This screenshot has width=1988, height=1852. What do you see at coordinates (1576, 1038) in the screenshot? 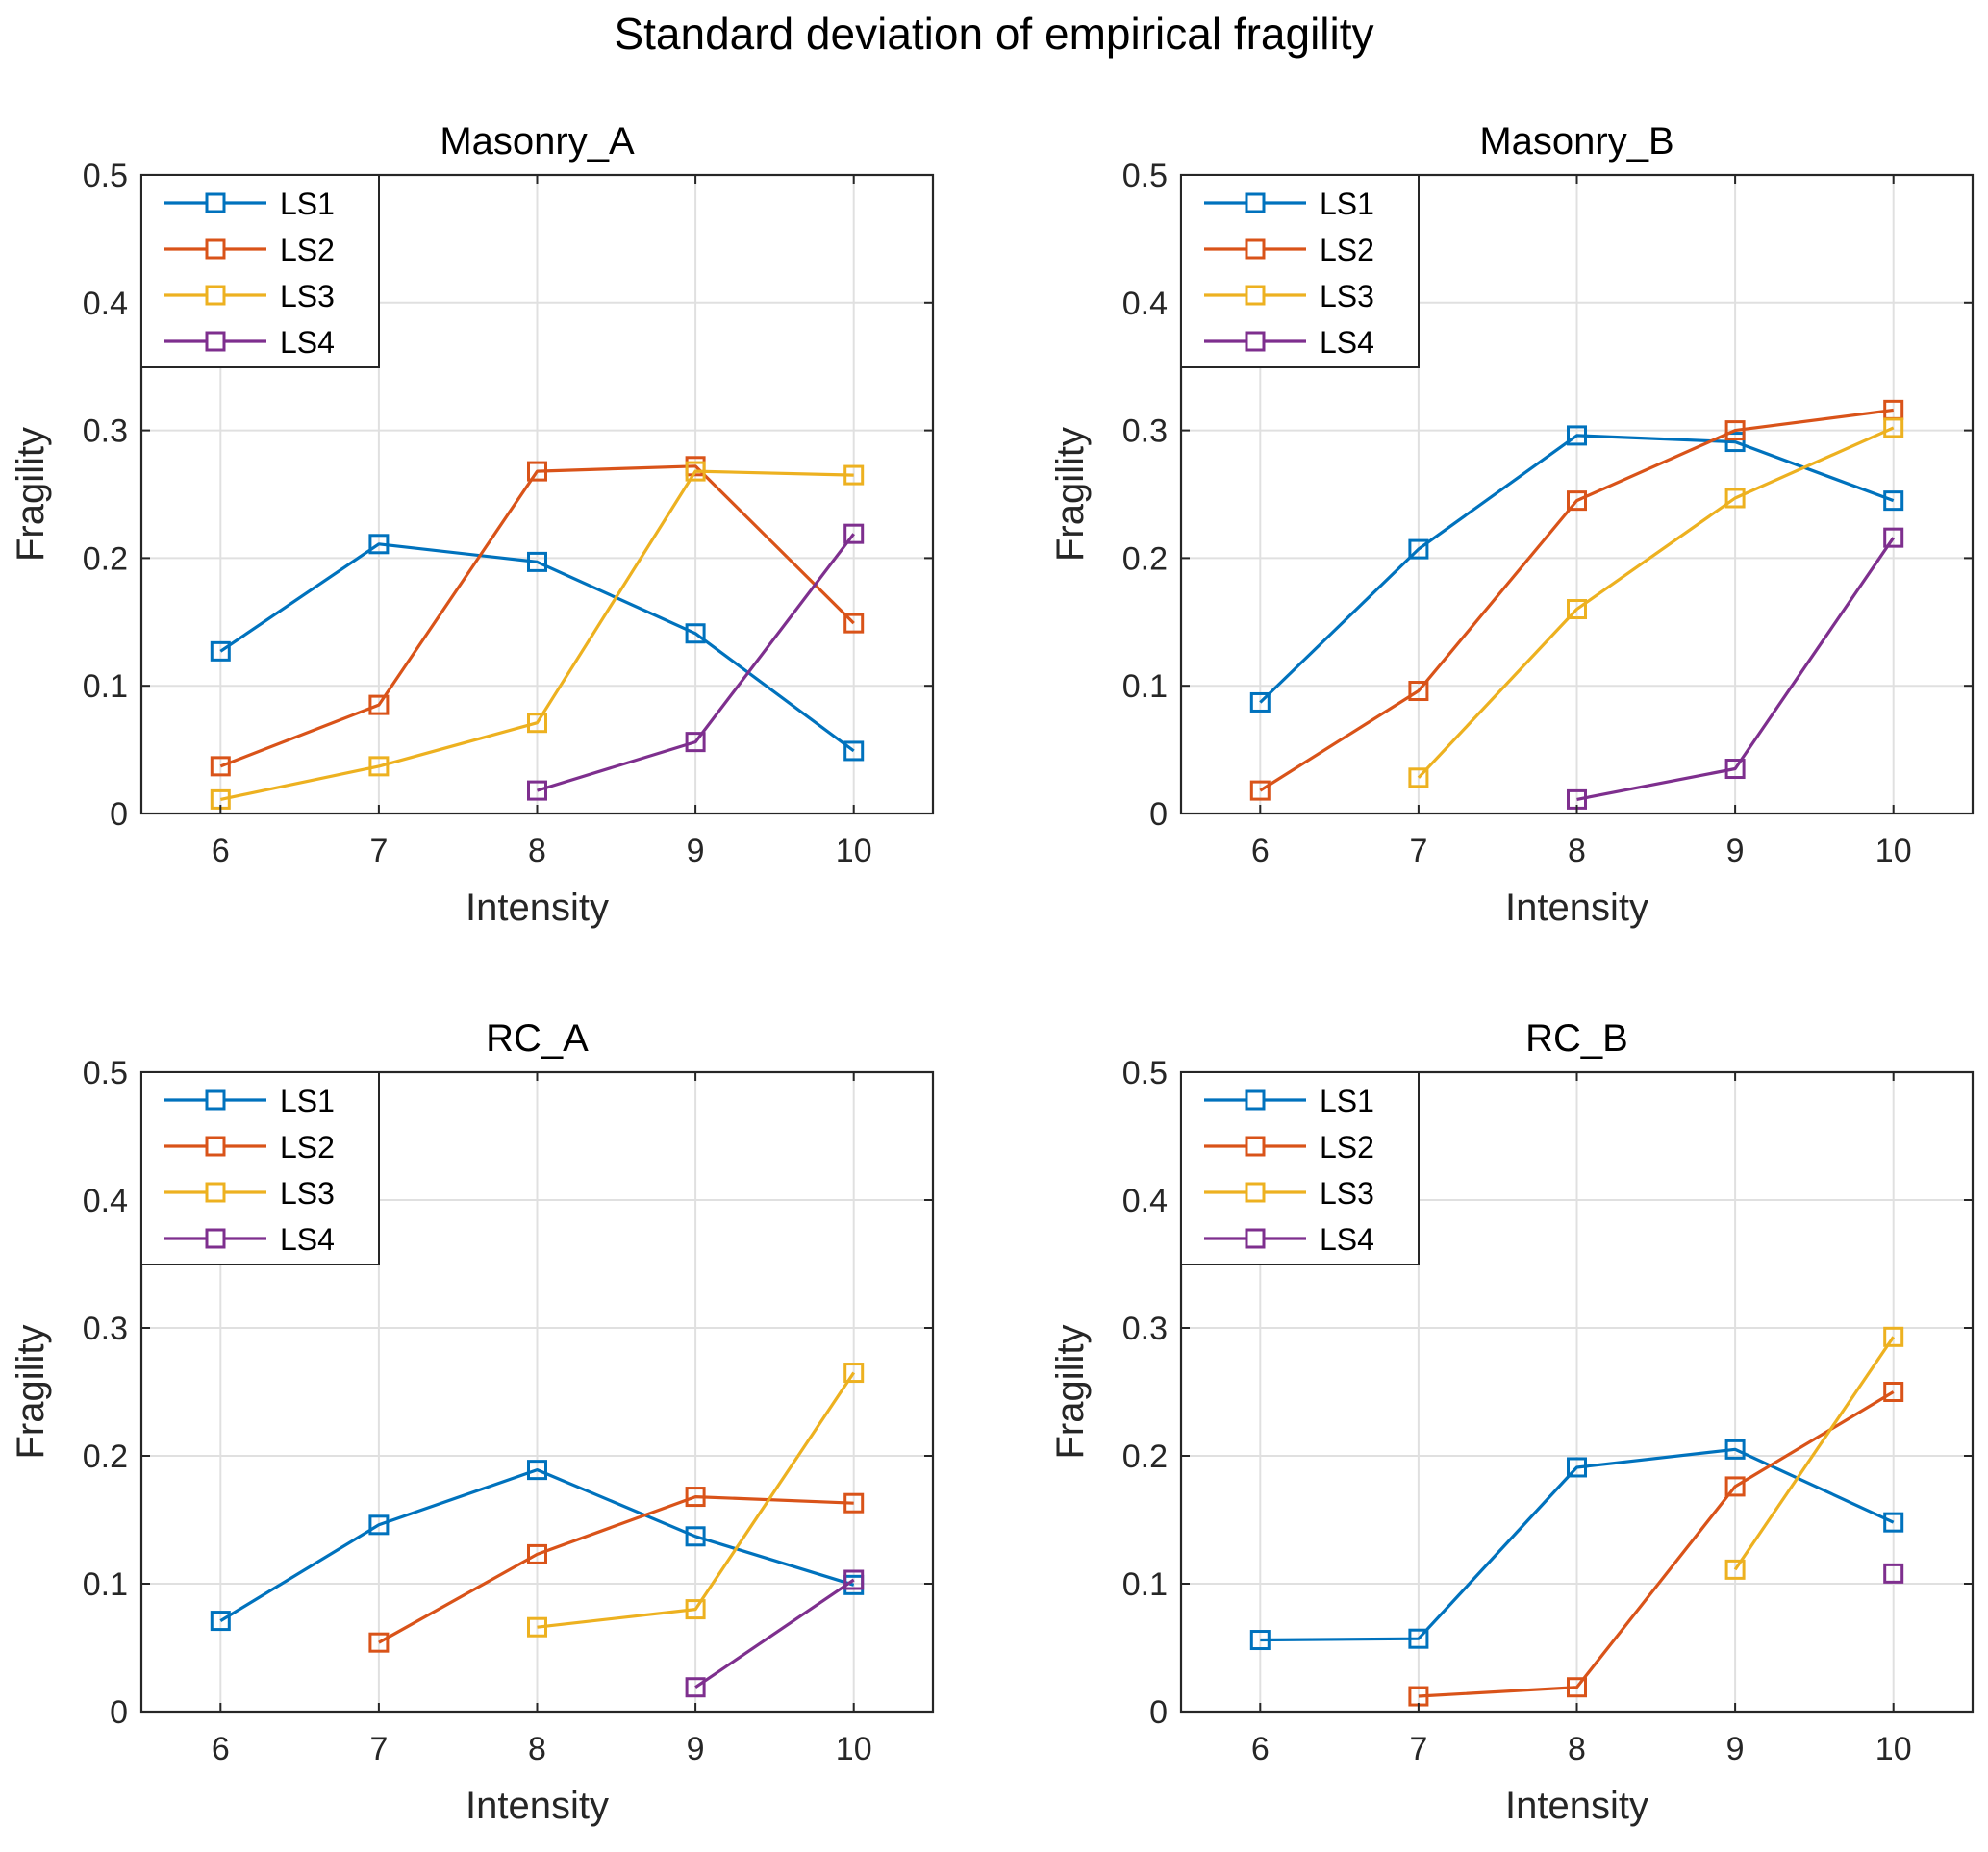
I see `subplot-title: RC_B` at bounding box center [1576, 1038].